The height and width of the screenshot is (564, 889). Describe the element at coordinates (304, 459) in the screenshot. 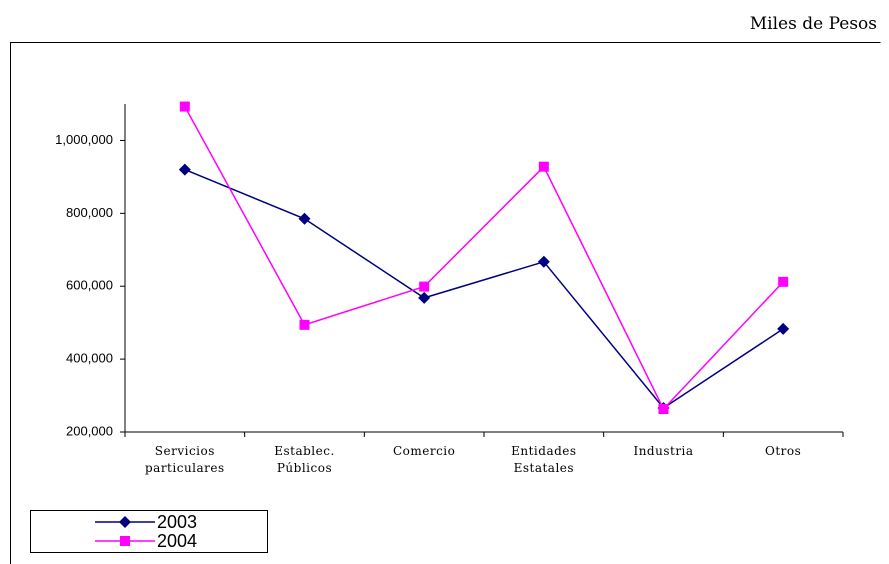

I see `x-tick-label: Establec. Públicos` at that location.